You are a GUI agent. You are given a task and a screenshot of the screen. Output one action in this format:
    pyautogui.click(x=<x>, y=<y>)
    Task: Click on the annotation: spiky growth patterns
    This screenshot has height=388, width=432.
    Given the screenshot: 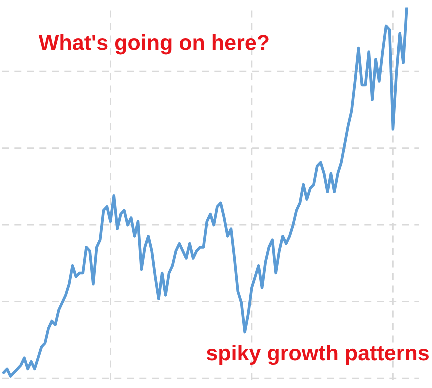 What is the action you would take?
    pyautogui.click(x=317, y=355)
    